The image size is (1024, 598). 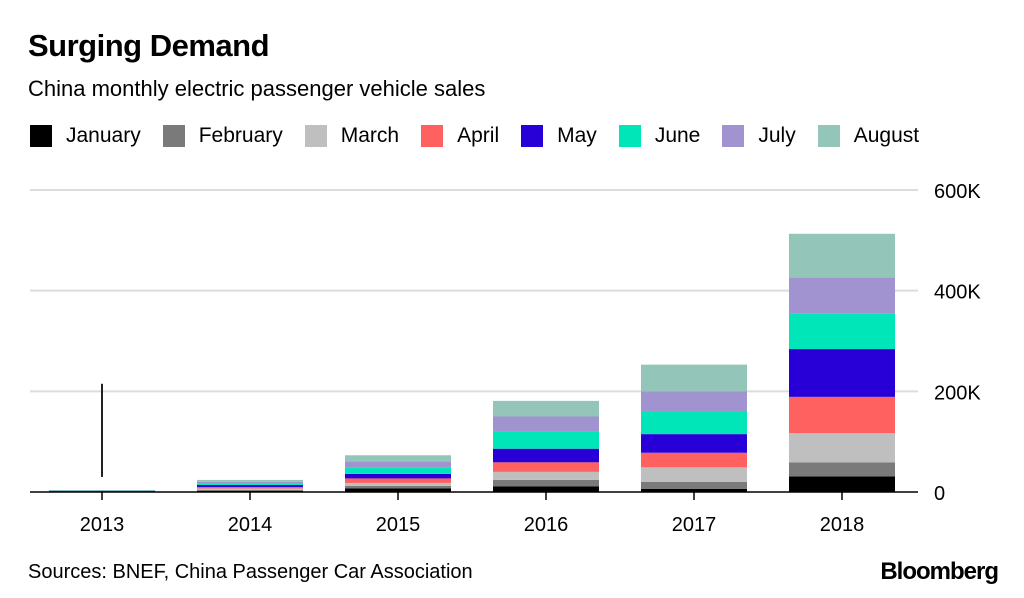 I want to click on x-tick-label: 2013, so click(x=102, y=525).